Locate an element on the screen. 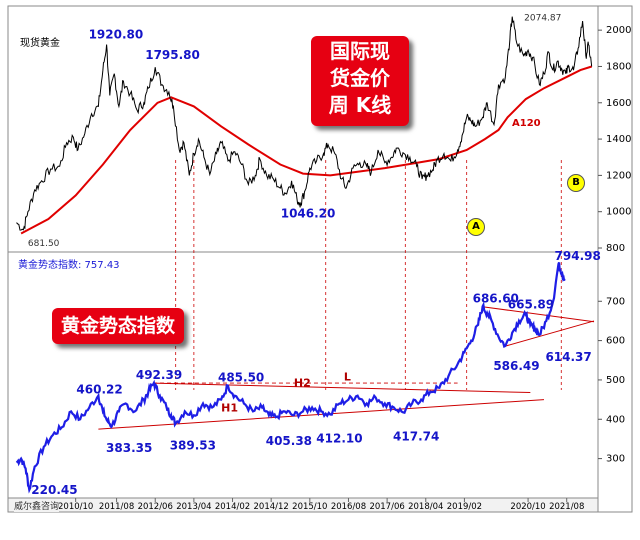 This screenshot has height=540, width=640. index-annotation: 794.98 is located at coordinates (578, 256).